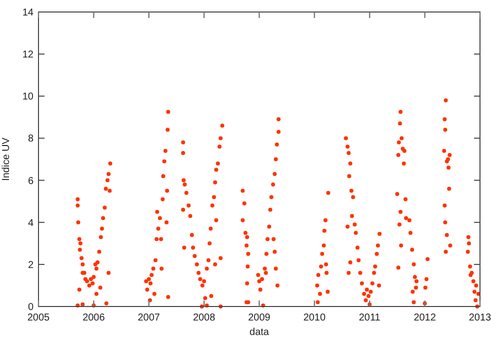  I want to click on x-tick-label: 2005, so click(38, 318).